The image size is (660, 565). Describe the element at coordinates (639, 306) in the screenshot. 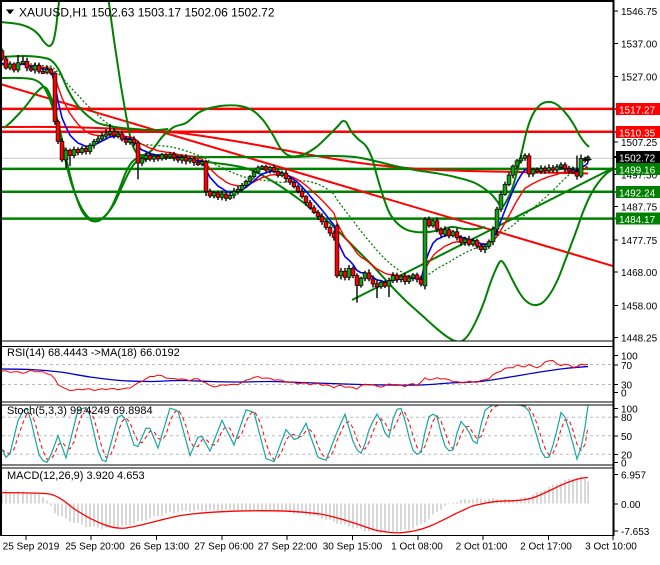

I see `svg-text: 1458.00` at that location.